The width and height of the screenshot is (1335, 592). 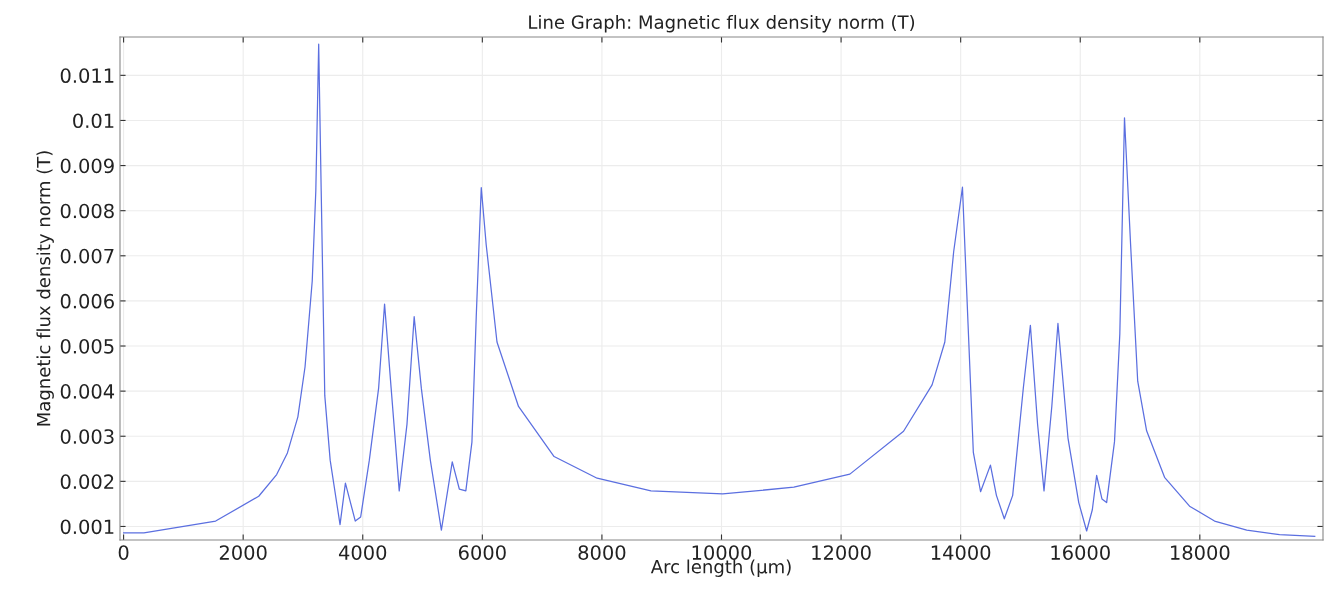 I want to click on y-tick-label: 0.002, so click(x=87, y=482).